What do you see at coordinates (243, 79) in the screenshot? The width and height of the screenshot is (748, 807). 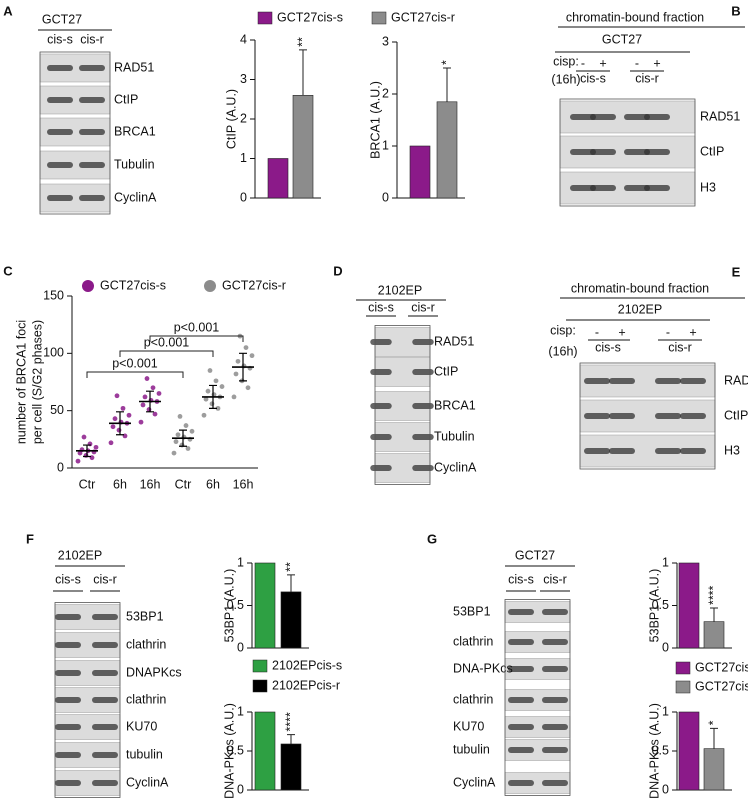 I see `y-tick-label: 3` at bounding box center [243, 79].